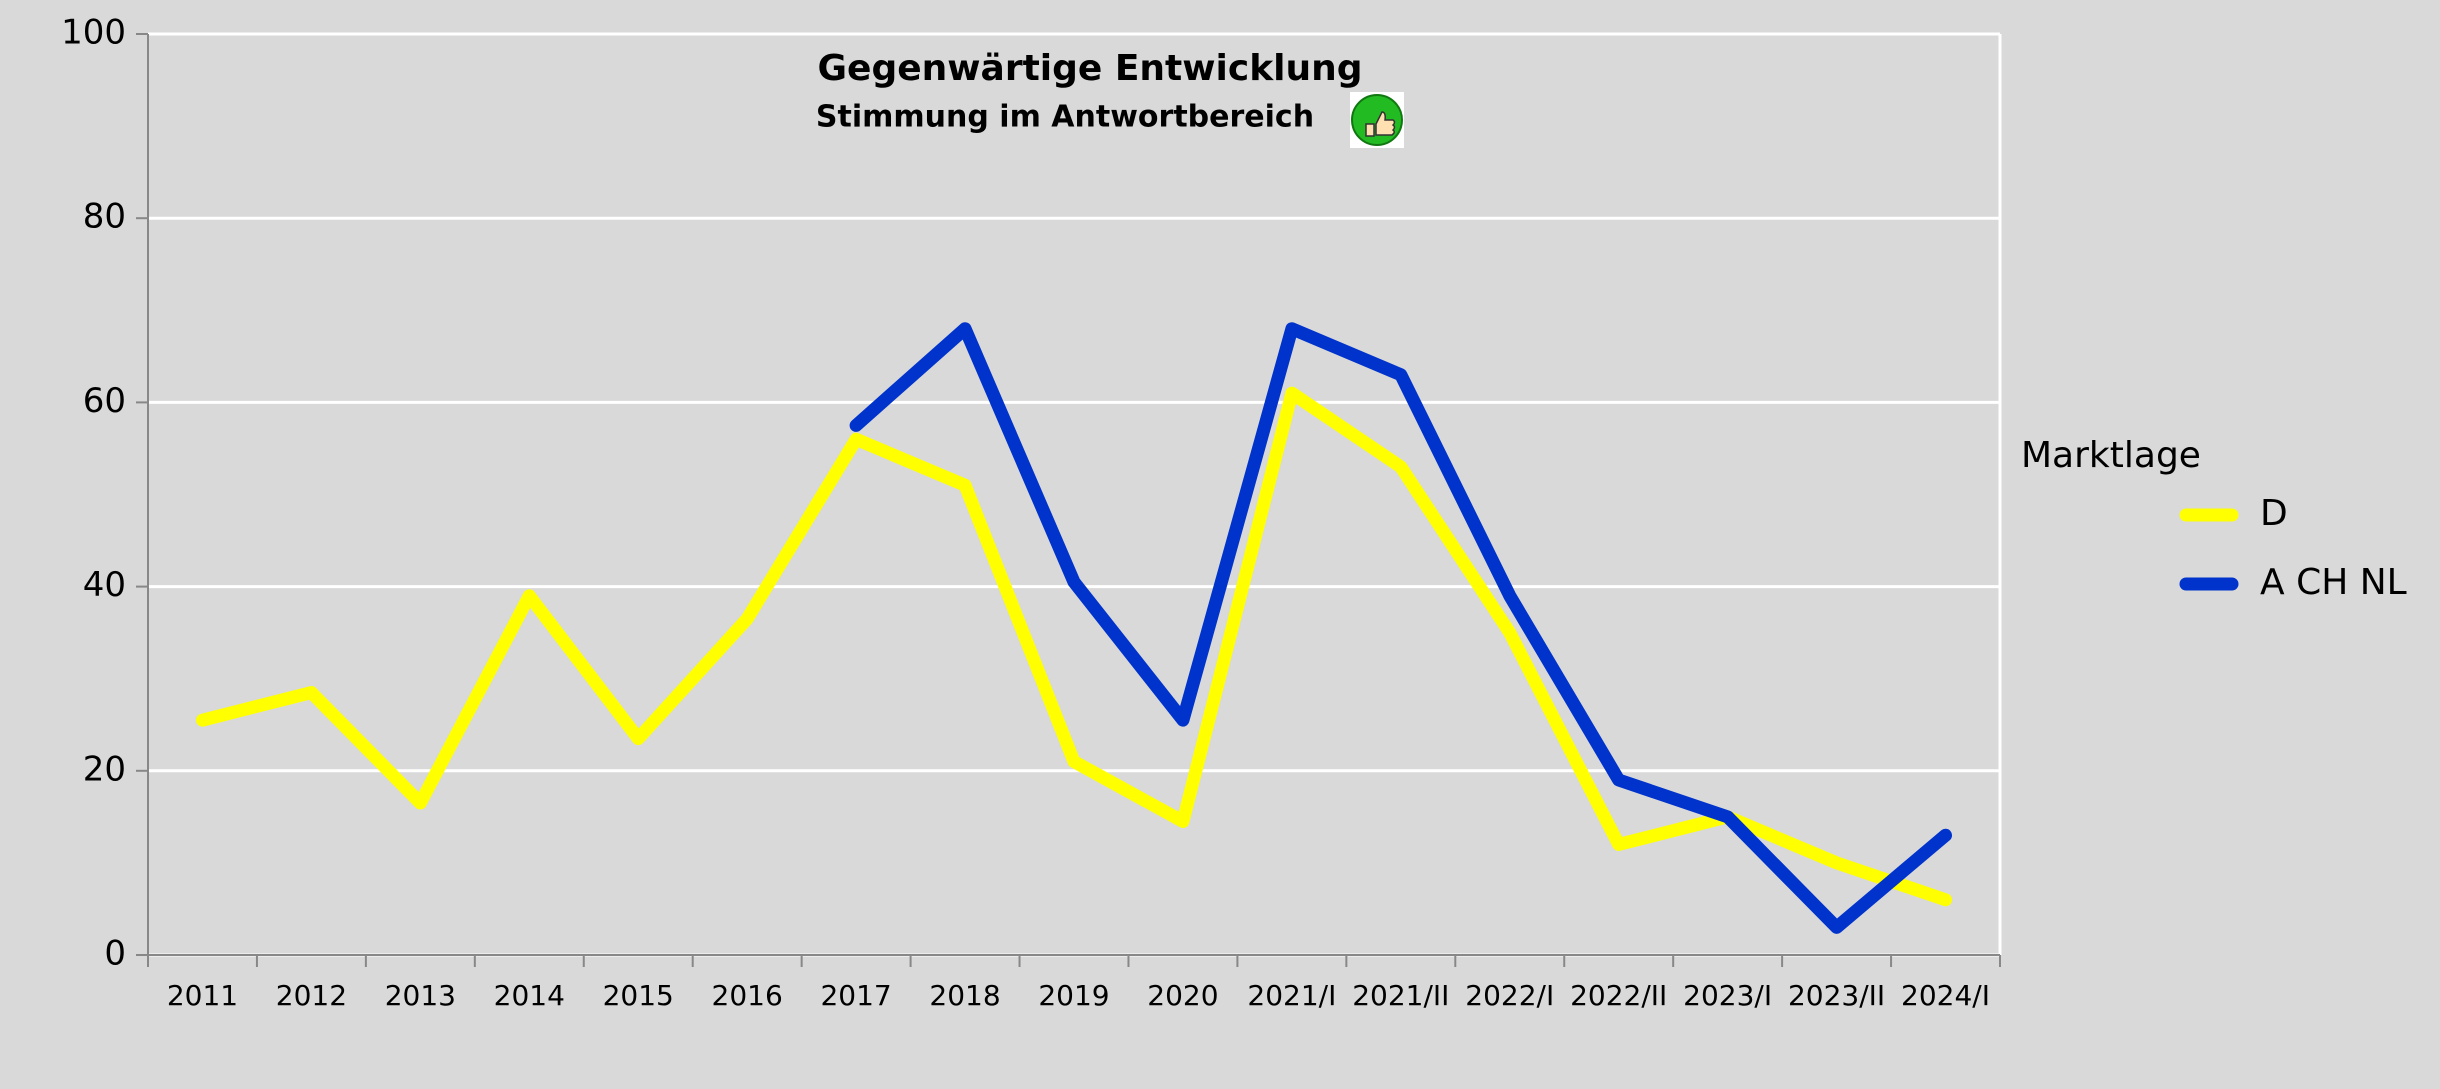 The height and width of the screenshot is (1089, 2440). I want to click on legend-title: Marktlage, so click(2111, 455).